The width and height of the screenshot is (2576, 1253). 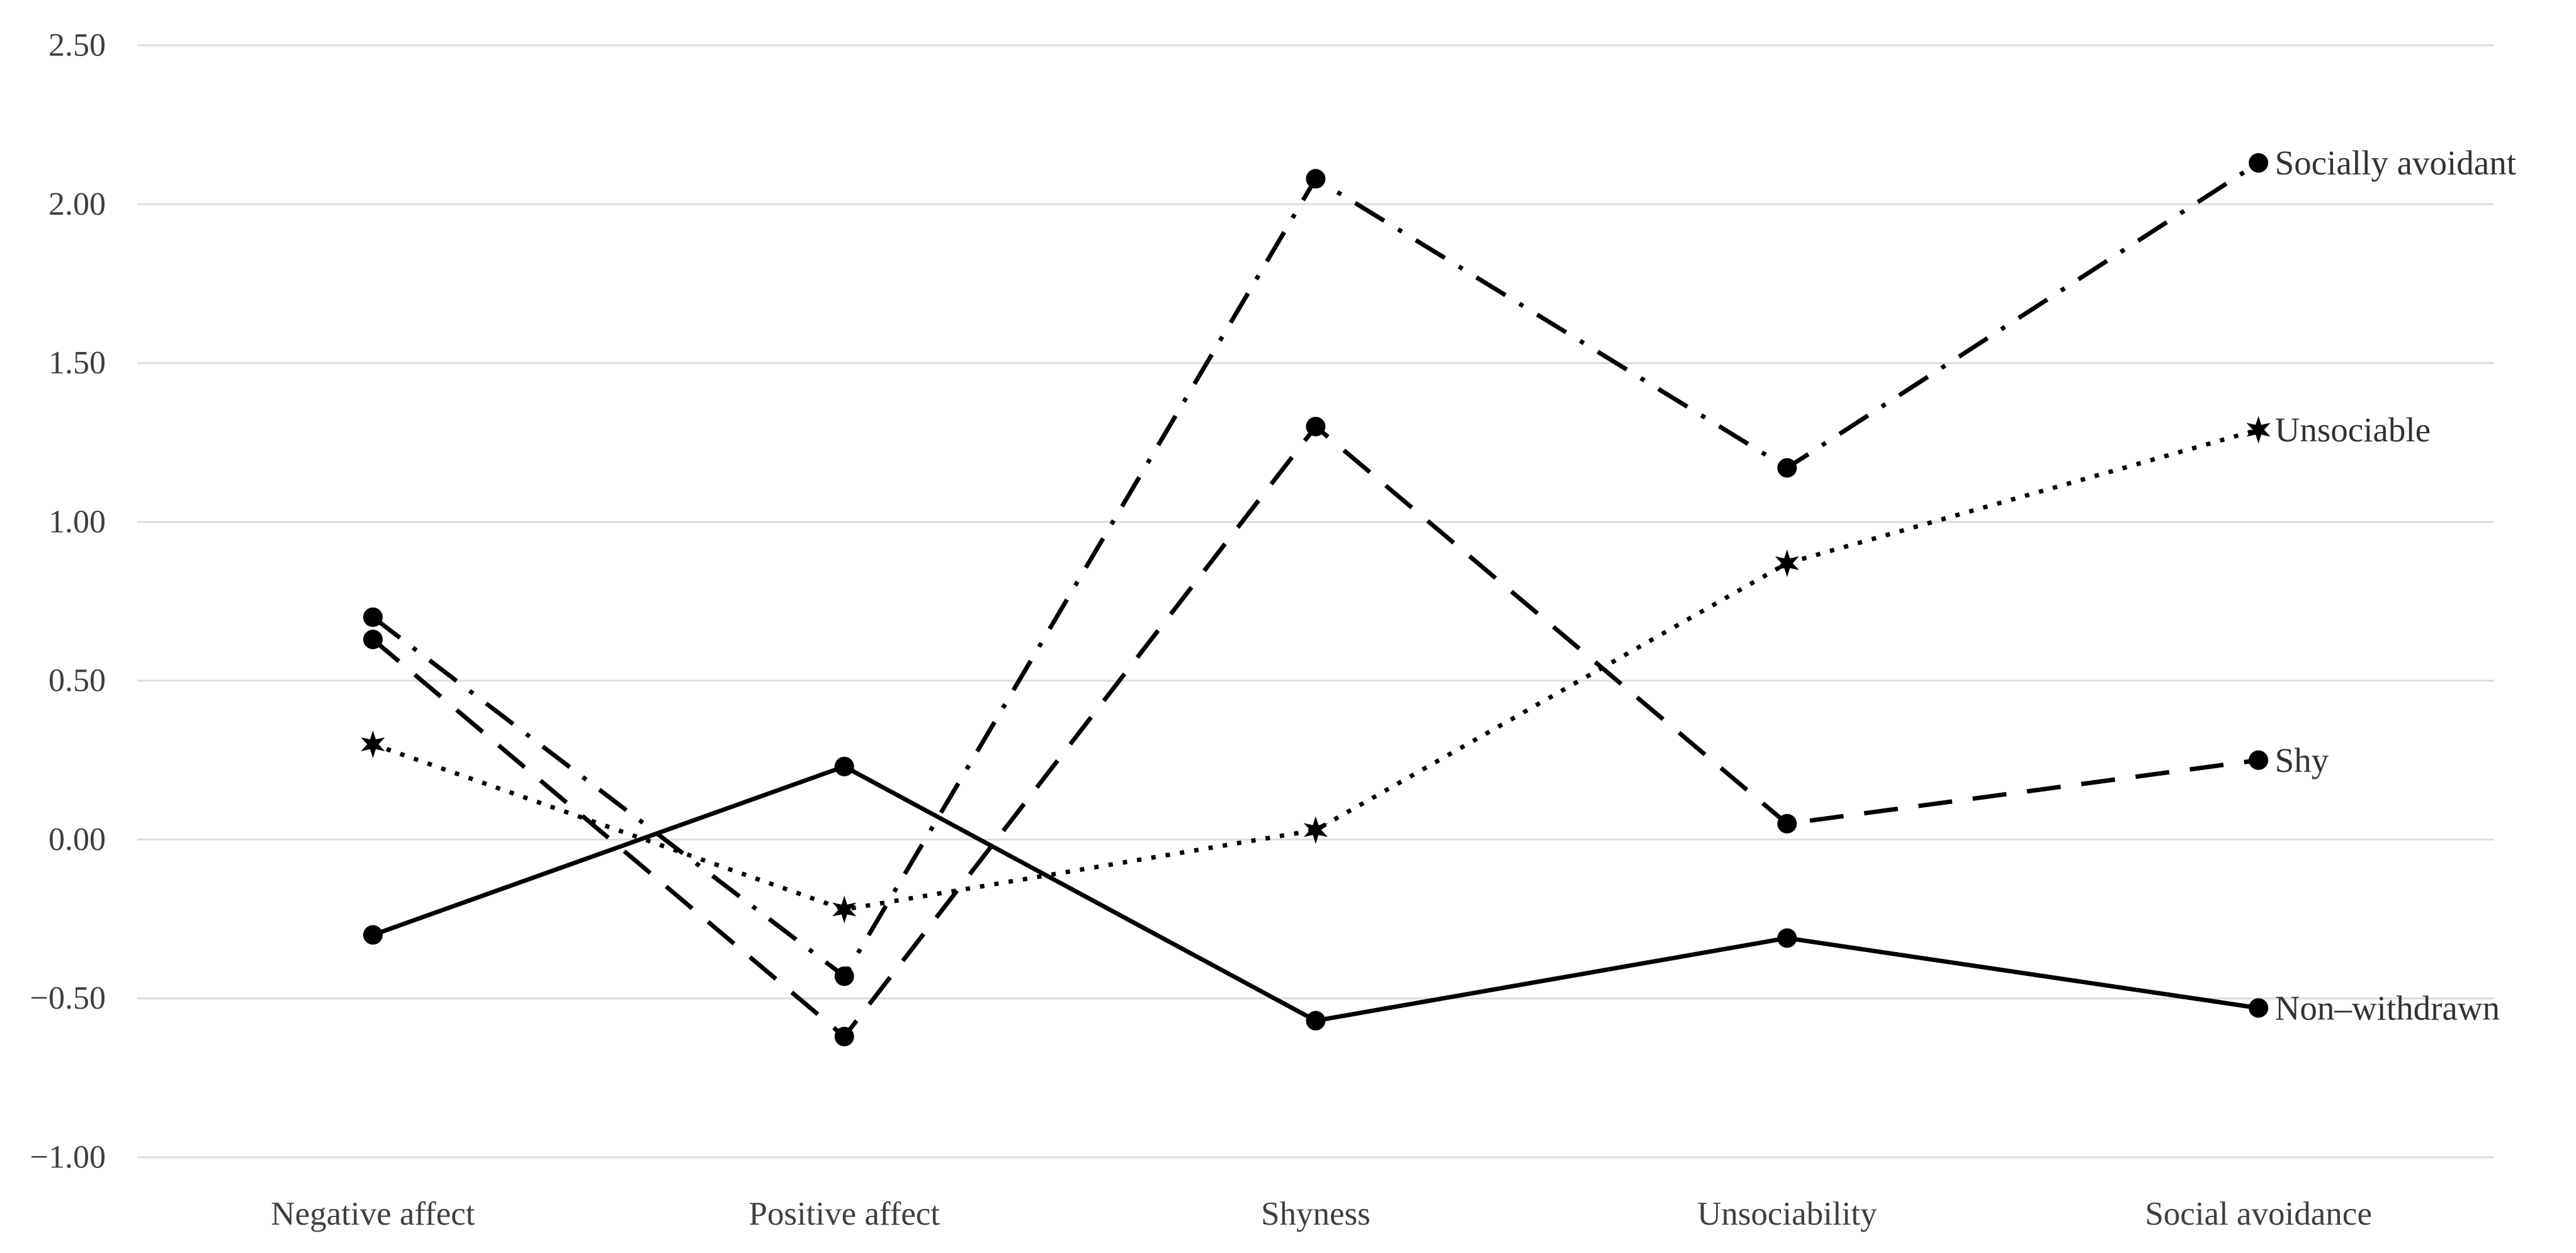 I want to click on series-label-shy: Shy, so click(x=2302, y=760).